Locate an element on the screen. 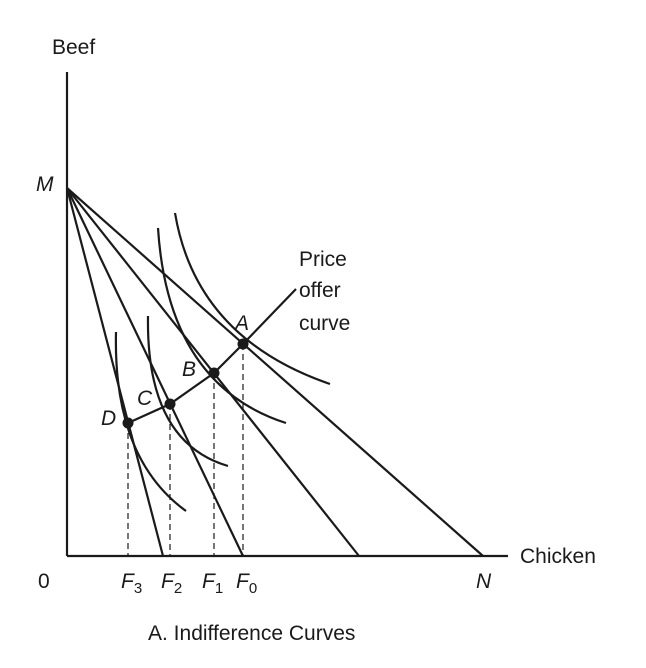 The image size is (646, 668). origin-label: 0 is located at coordinates (44, 581).